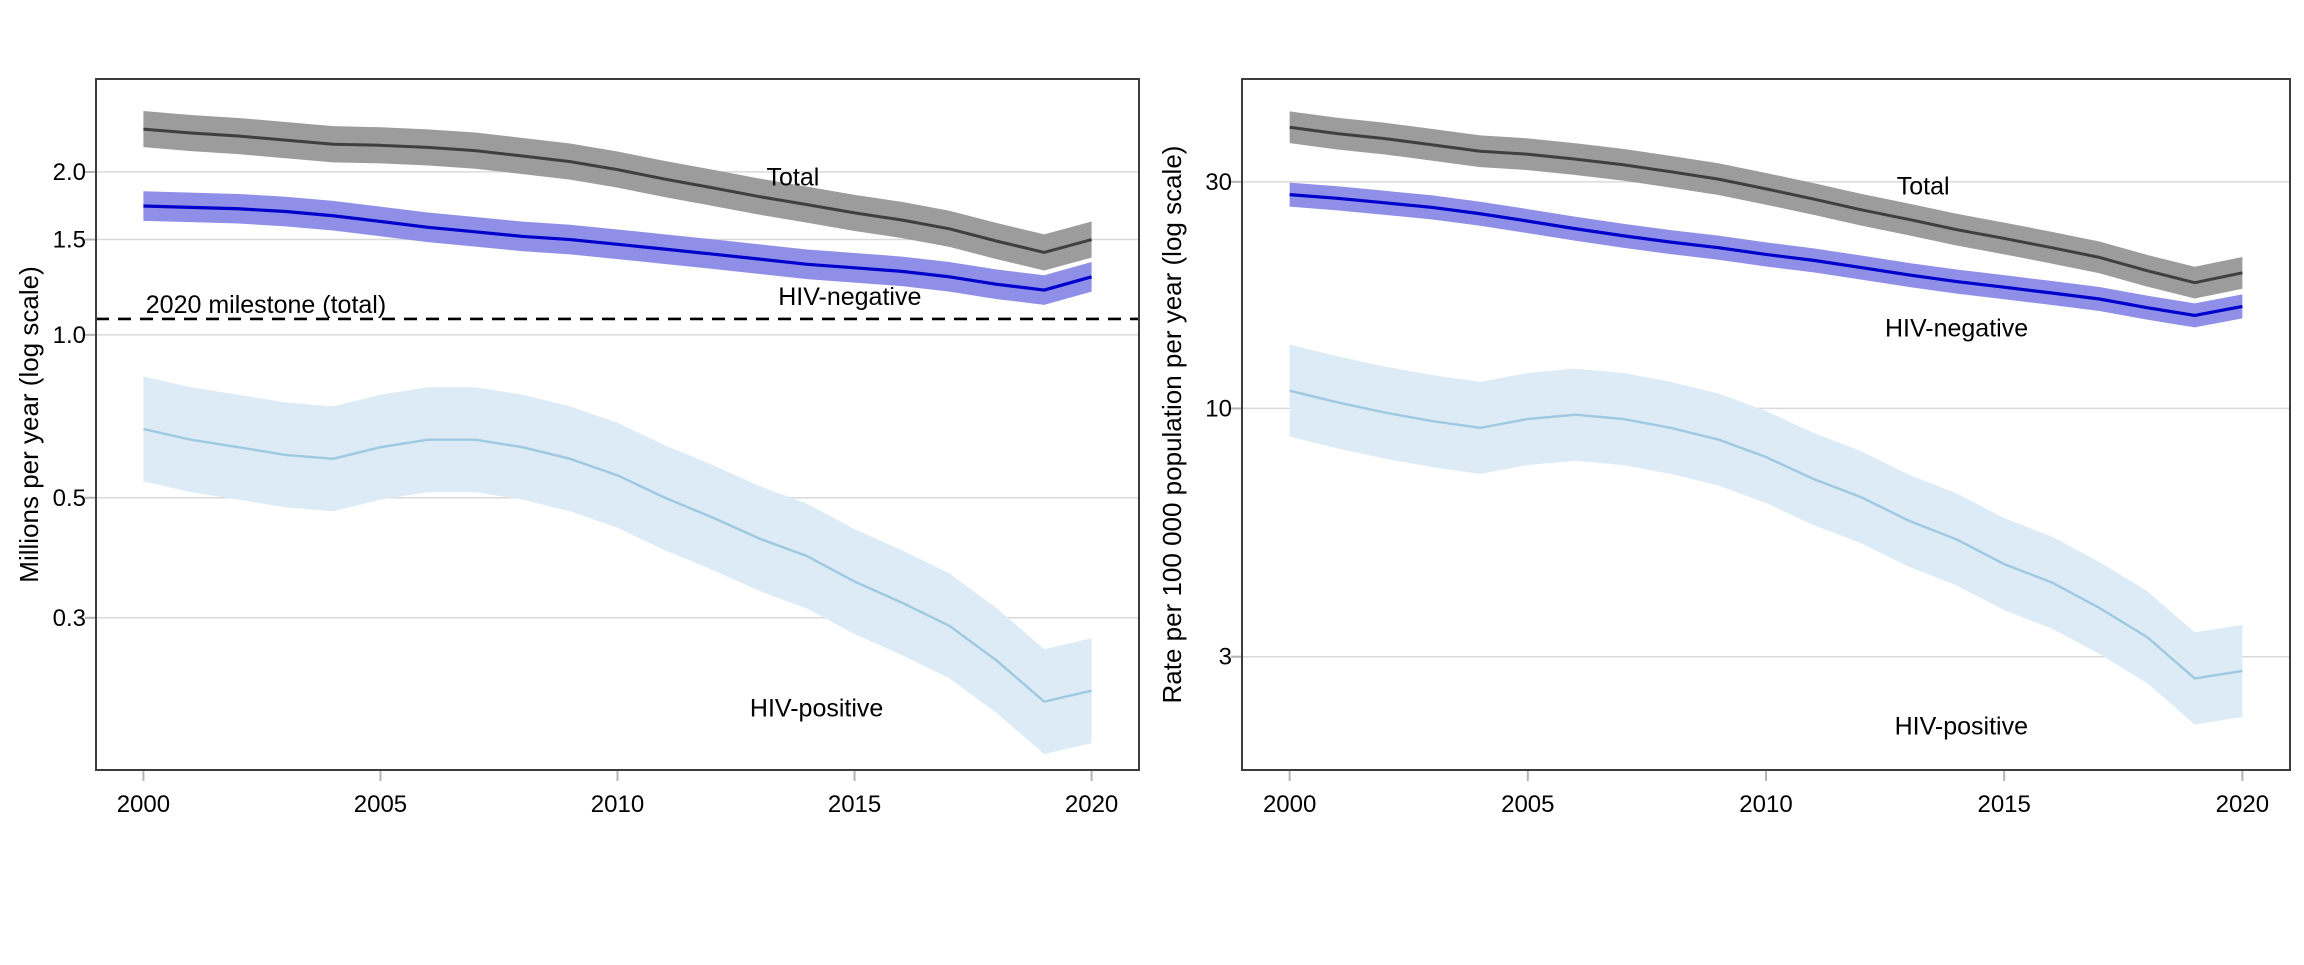 The image size is (2304, 965). Describe the element at coordinates (69, 335) in the screenshot. I see `y-tick-label: 1.0` at that location.